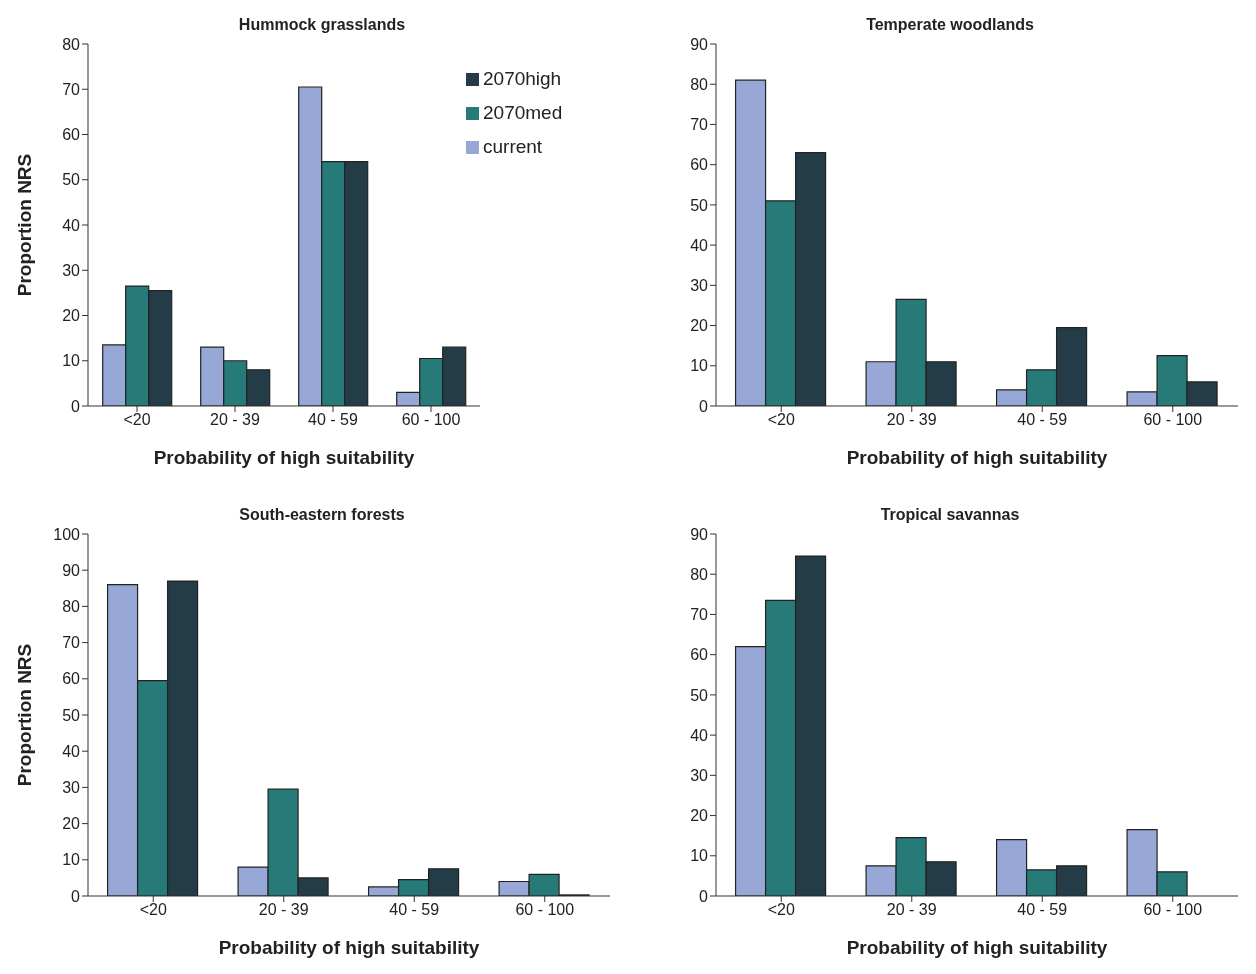  What do you see at coordinates (950, 515) in the screenshot?
I see `chart-title: Tropical savannas` at bounding box center [950, 515].